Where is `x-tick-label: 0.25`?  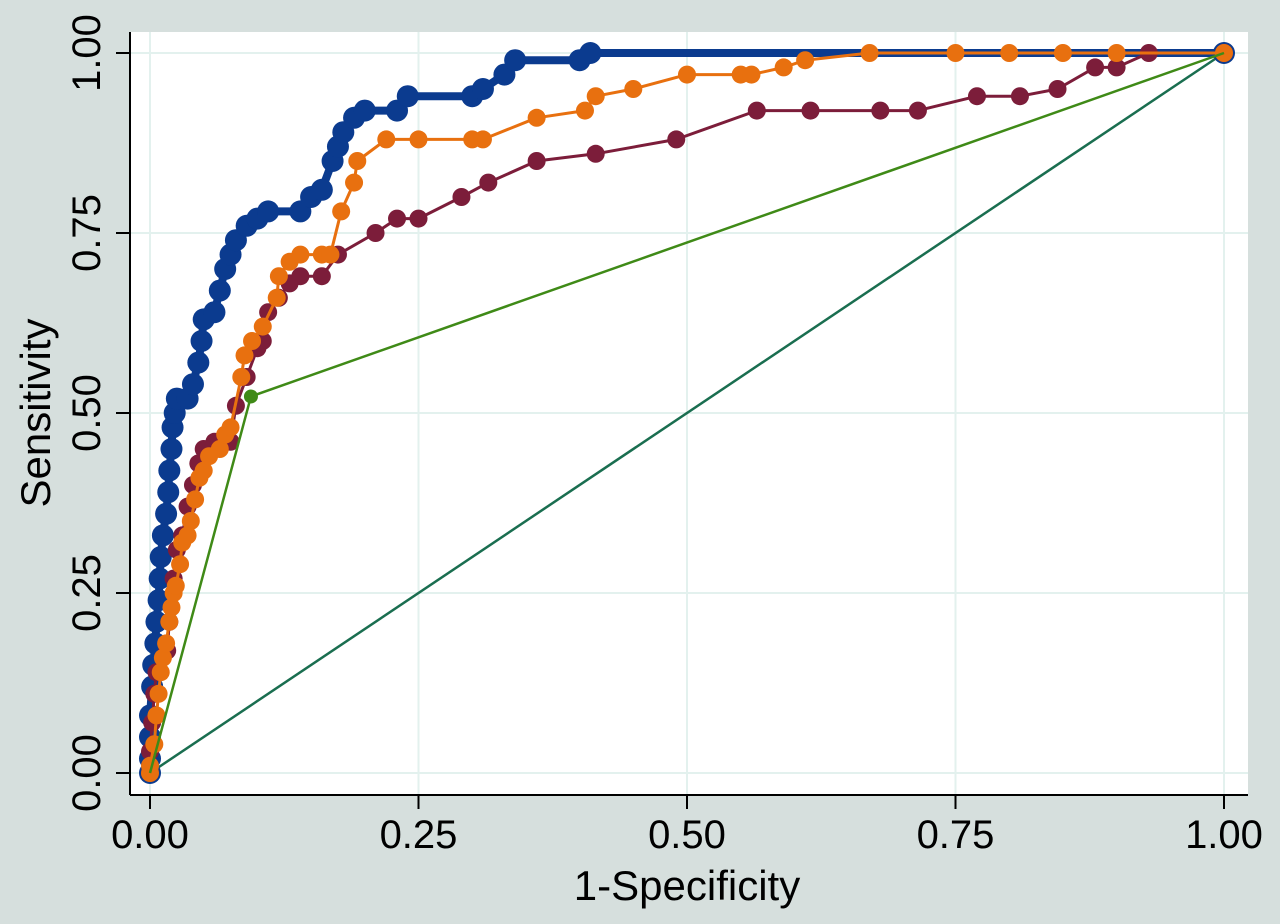 x-tick-label: 0.25 is located at coordinates (419, 835).